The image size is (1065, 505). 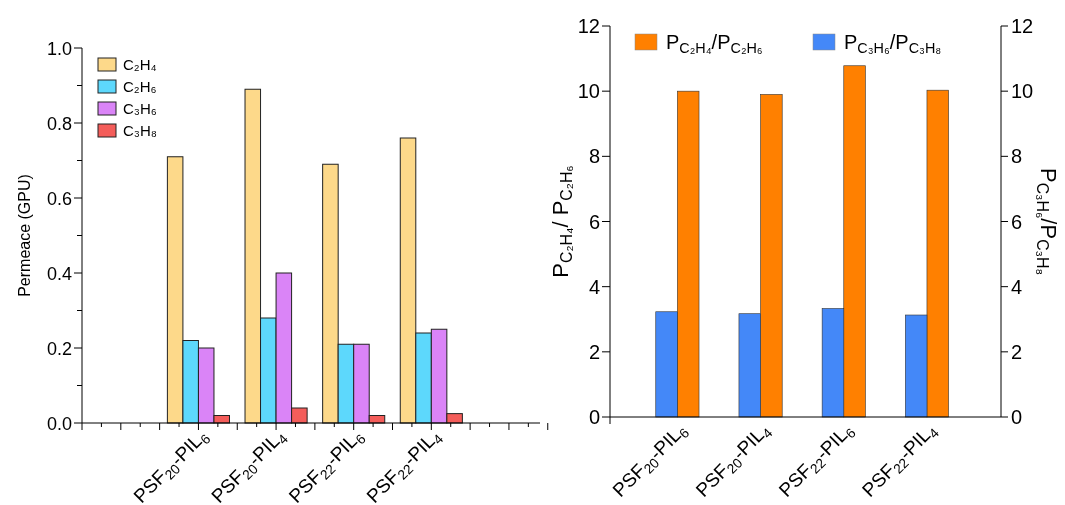 What do you see at coordinates (588, 26) in the screenshot?
I see `y-tick-label: 12` at bounding box center [588, 26].